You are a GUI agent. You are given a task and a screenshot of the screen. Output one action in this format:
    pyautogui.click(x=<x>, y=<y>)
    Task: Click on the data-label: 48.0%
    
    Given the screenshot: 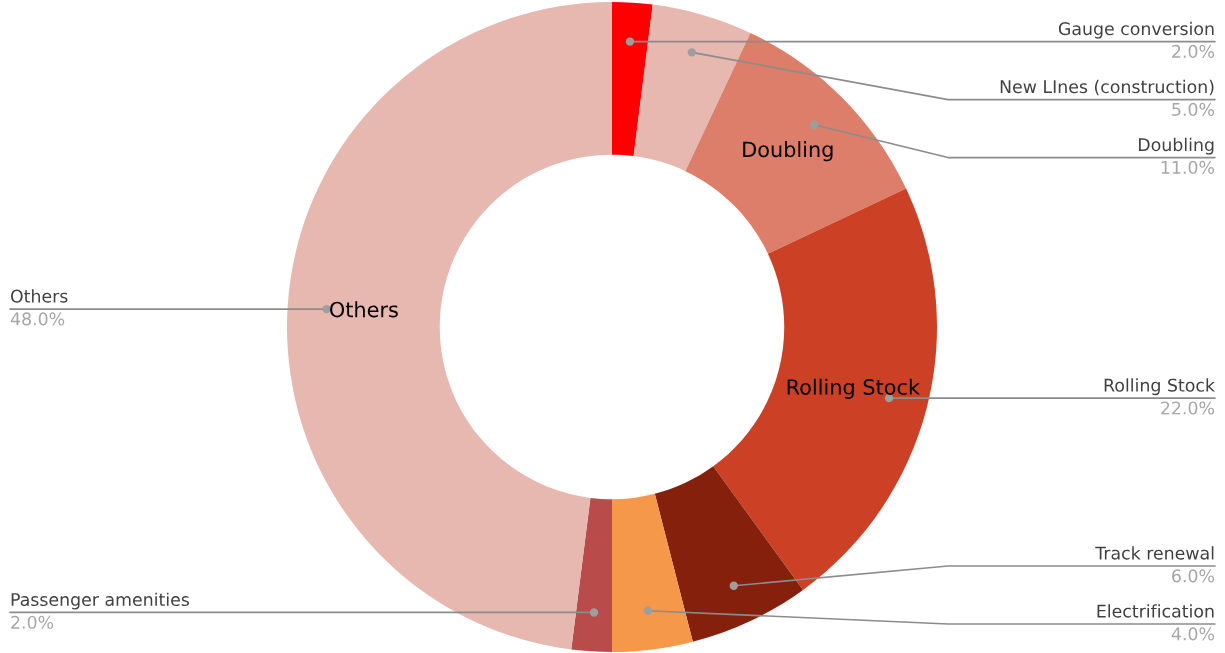 What is the action you would take?
    pyautogui.click(x=37, y=319)
    